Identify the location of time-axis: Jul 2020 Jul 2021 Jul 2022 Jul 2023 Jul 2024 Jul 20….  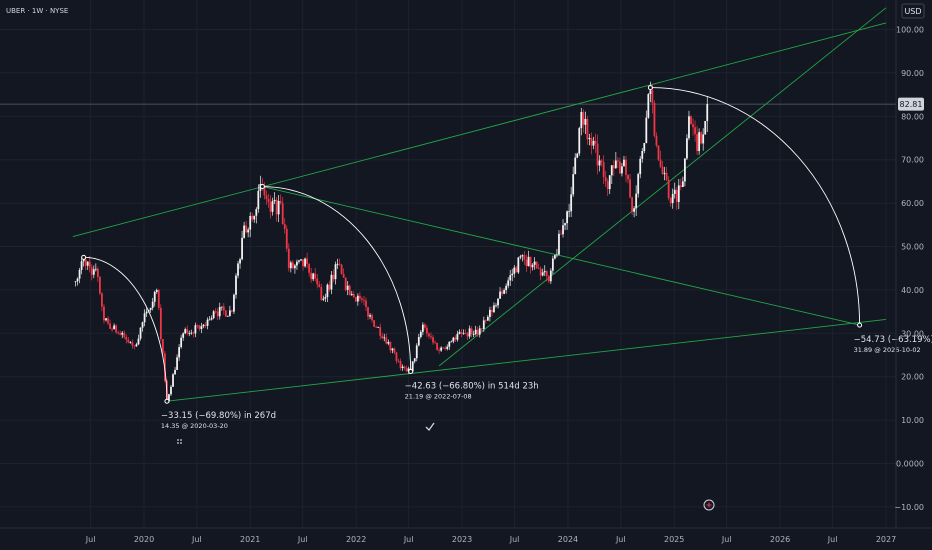
(490, 539).